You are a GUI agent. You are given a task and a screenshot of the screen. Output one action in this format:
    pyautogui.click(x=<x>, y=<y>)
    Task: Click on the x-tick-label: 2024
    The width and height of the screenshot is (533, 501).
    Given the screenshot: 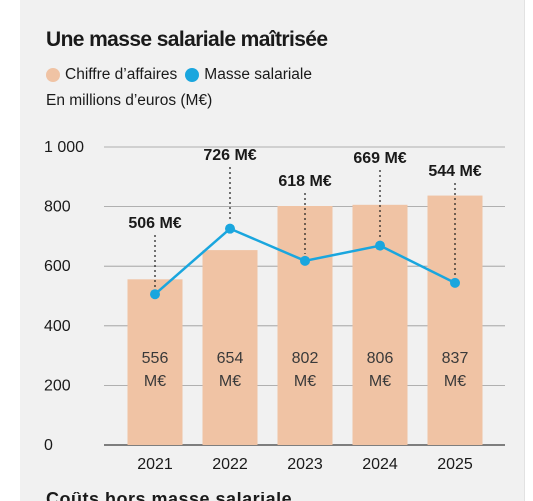 What is the action you would take?
    pyautogui.click(x=380, y=464)
    